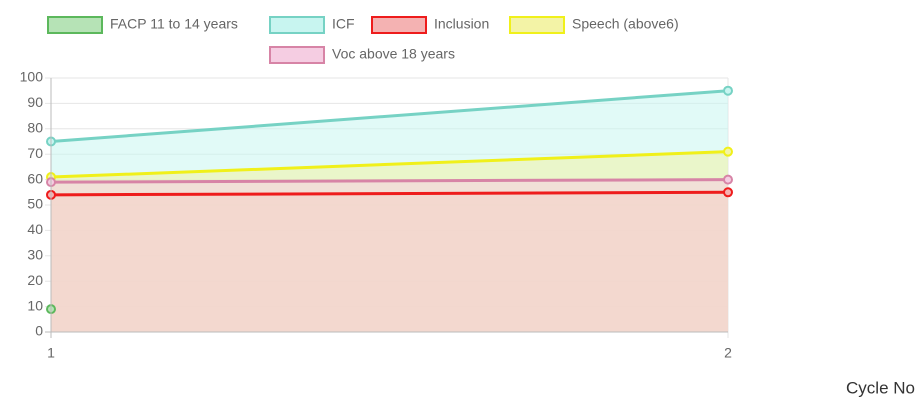 Image resolution: width=923 pixels, height=401 pixels. Describe the element at coordinates (35, 128) in the screenshot. I see `y-tick-label: 80` at that location.